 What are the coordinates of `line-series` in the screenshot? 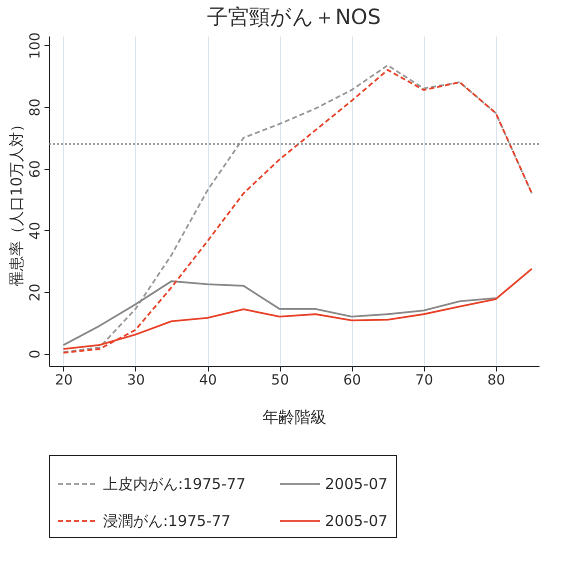 It's located at (279, 313).